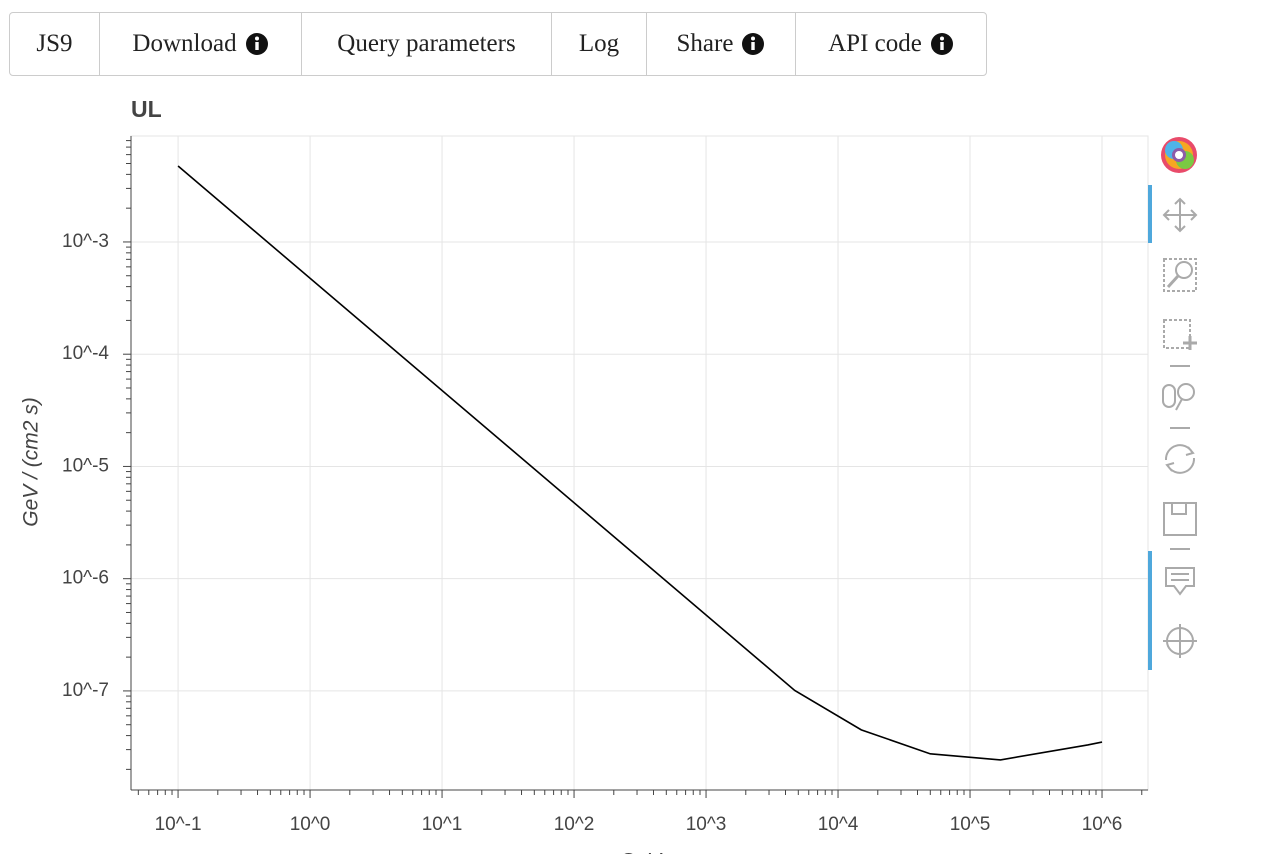 This screenshot has width=1268, height=854. Describe the element at coordinates (706, 824) in the screenshot. I see `x-tick-label: 10^3` at that location.